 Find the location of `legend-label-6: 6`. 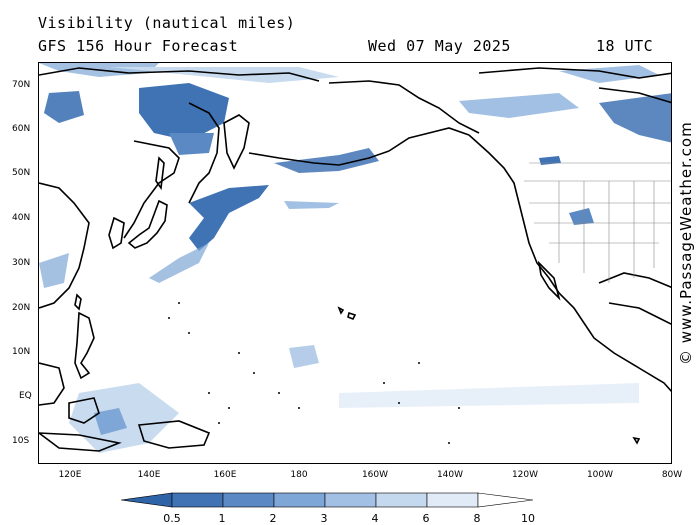

legend-label-6: 6 is located at coordinates (426, 518).